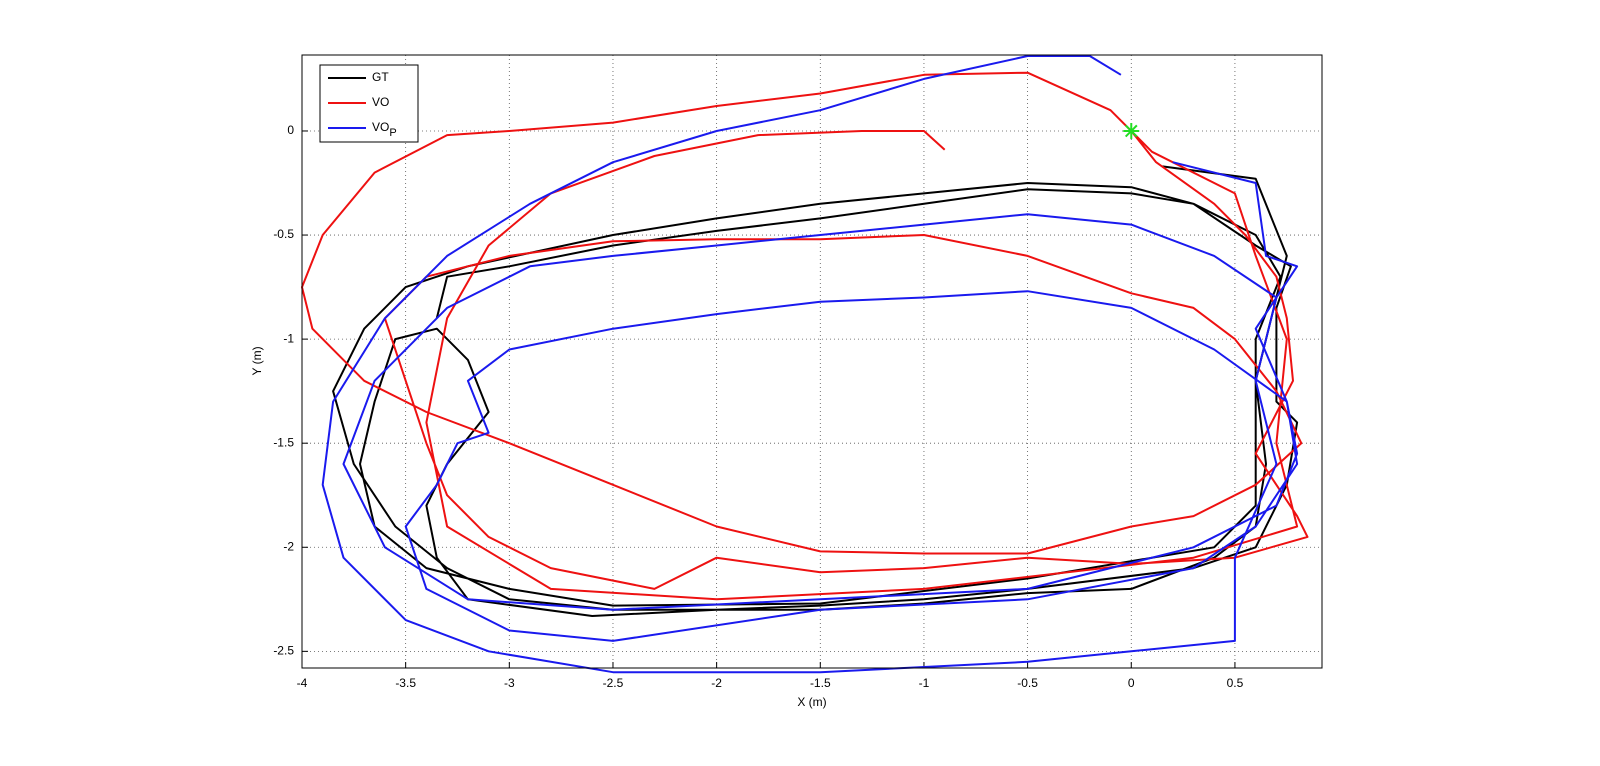  I want to click on x-tick-label: -1.5, so click(820, 683).